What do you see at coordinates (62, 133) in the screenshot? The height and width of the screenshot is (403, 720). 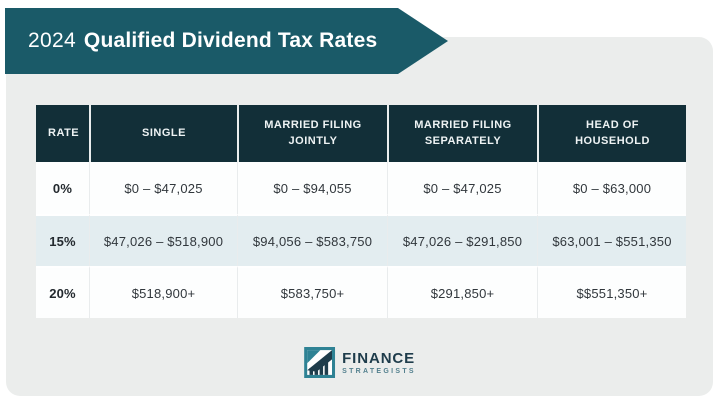 I see `column-header-rate: RATE` at bounding box center [62, 133].